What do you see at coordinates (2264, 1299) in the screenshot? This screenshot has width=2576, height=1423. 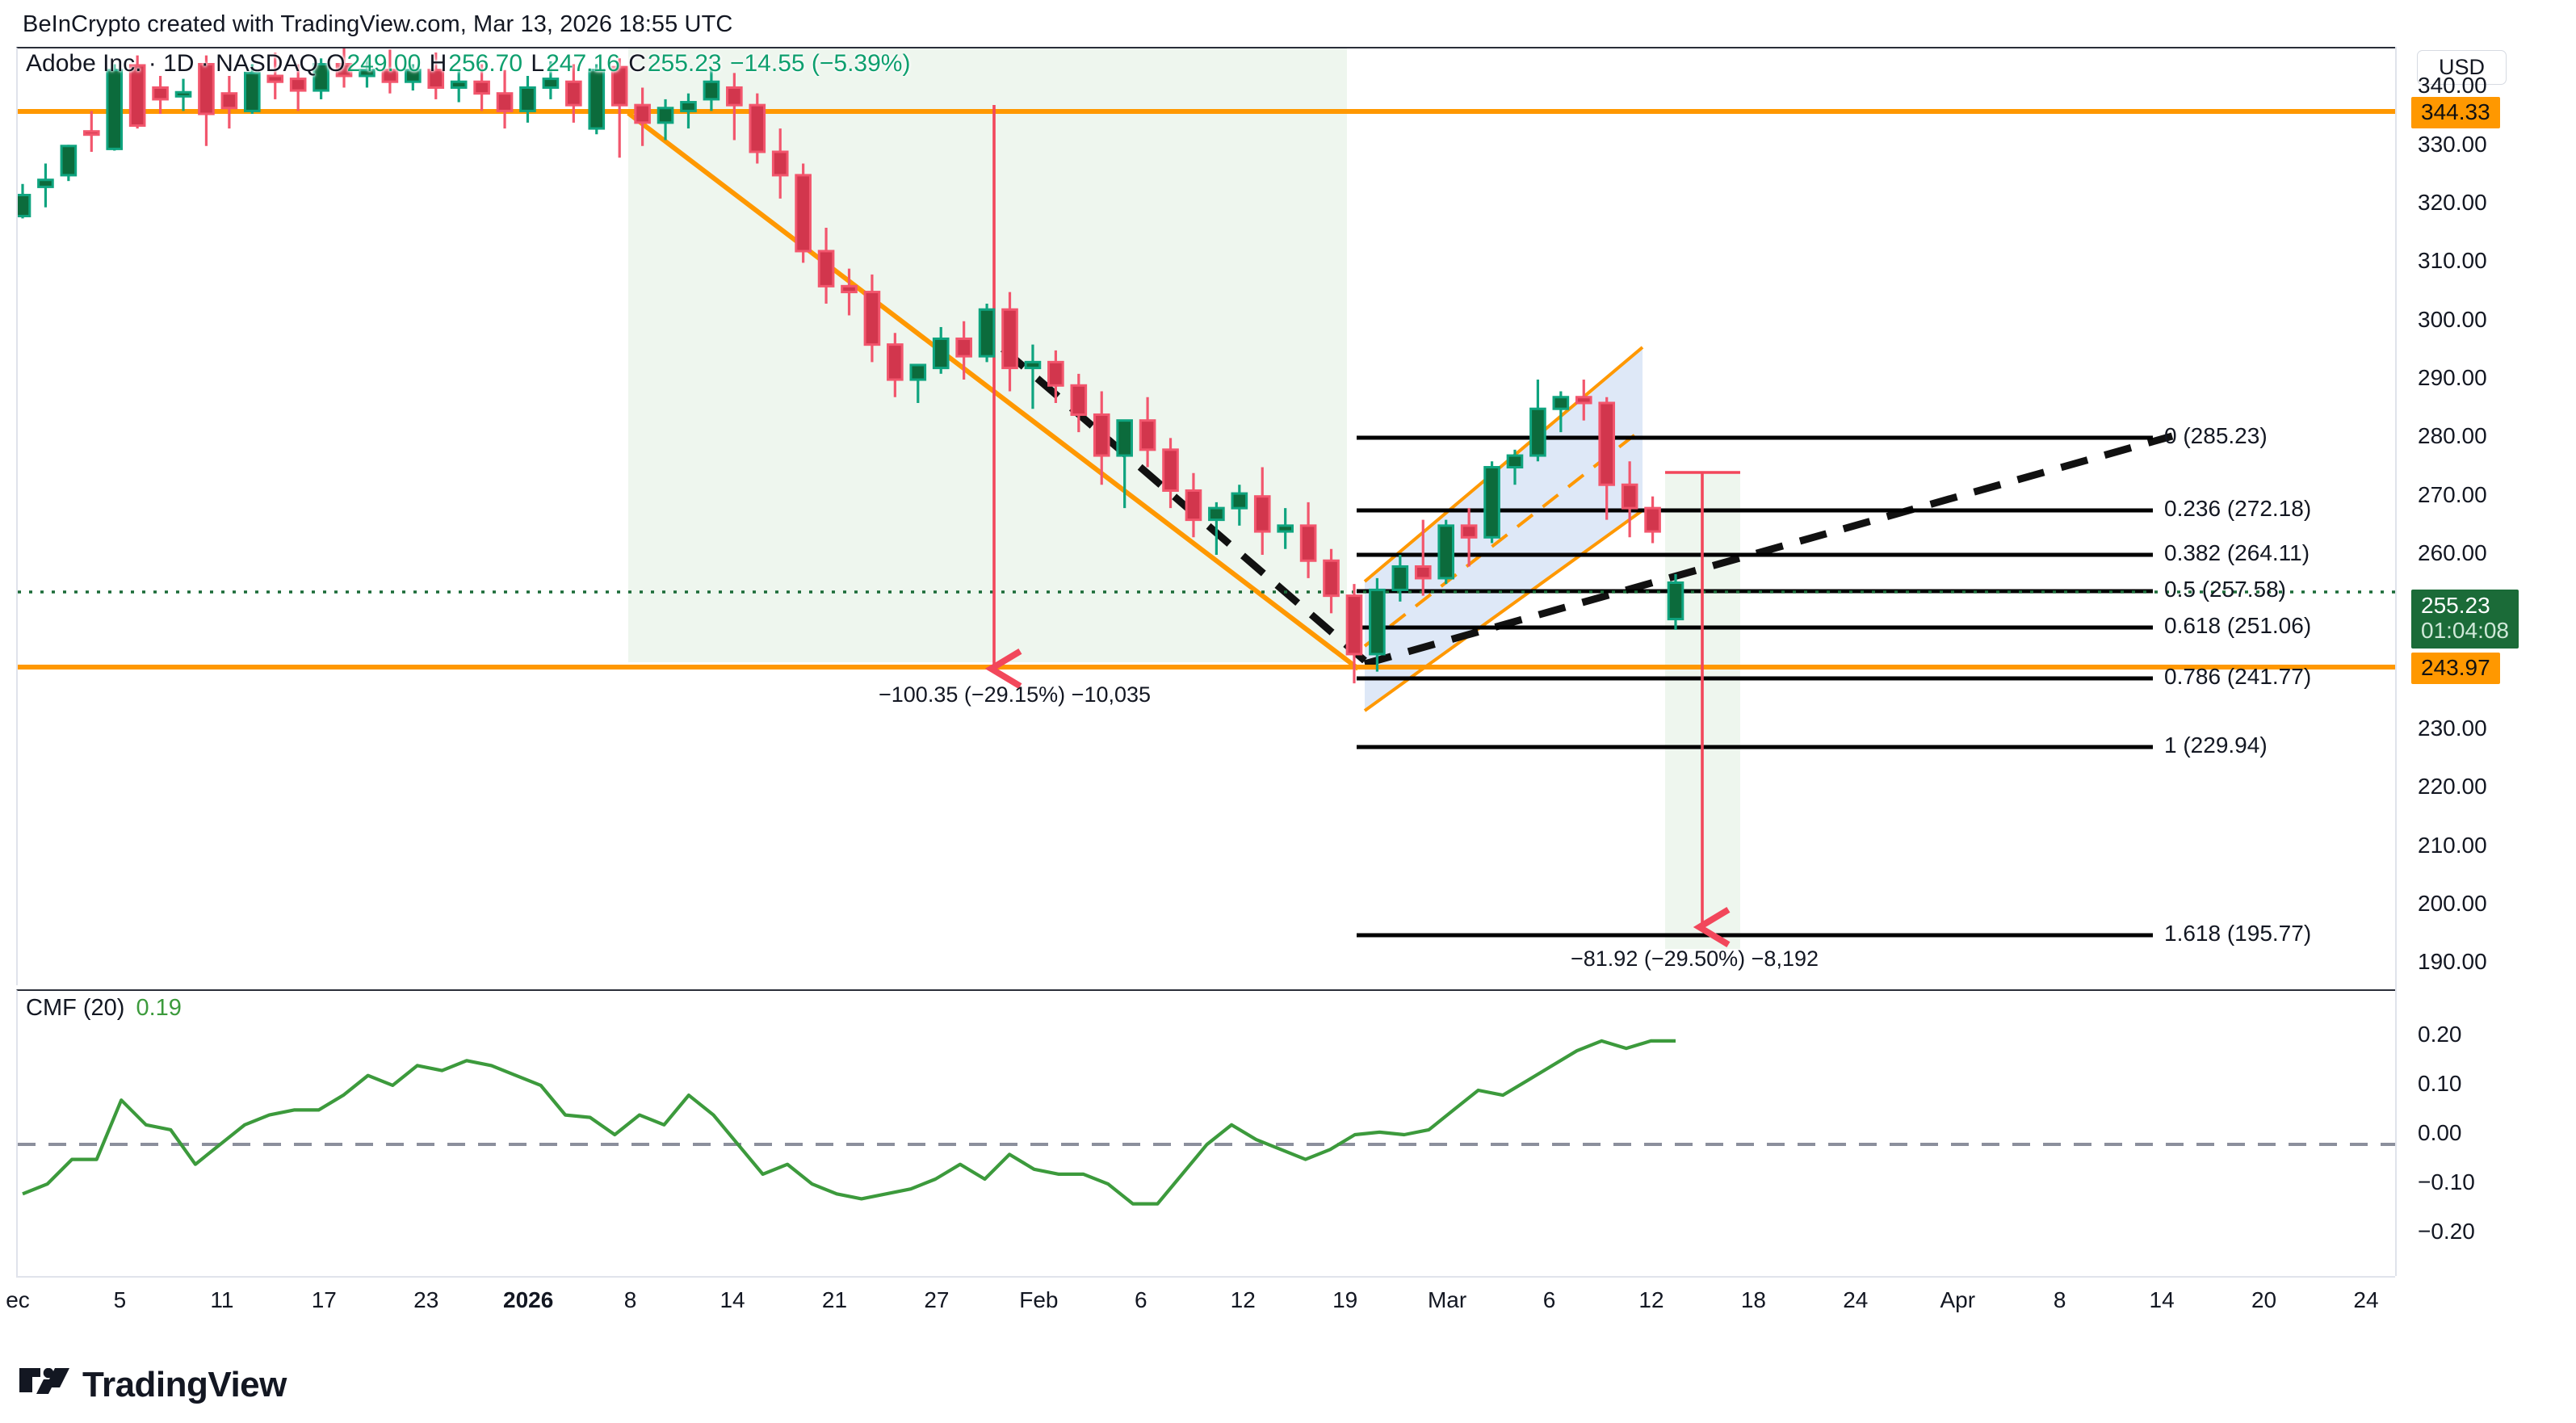 I see `time-tick: 20` at bounding box center [2264, 1299].